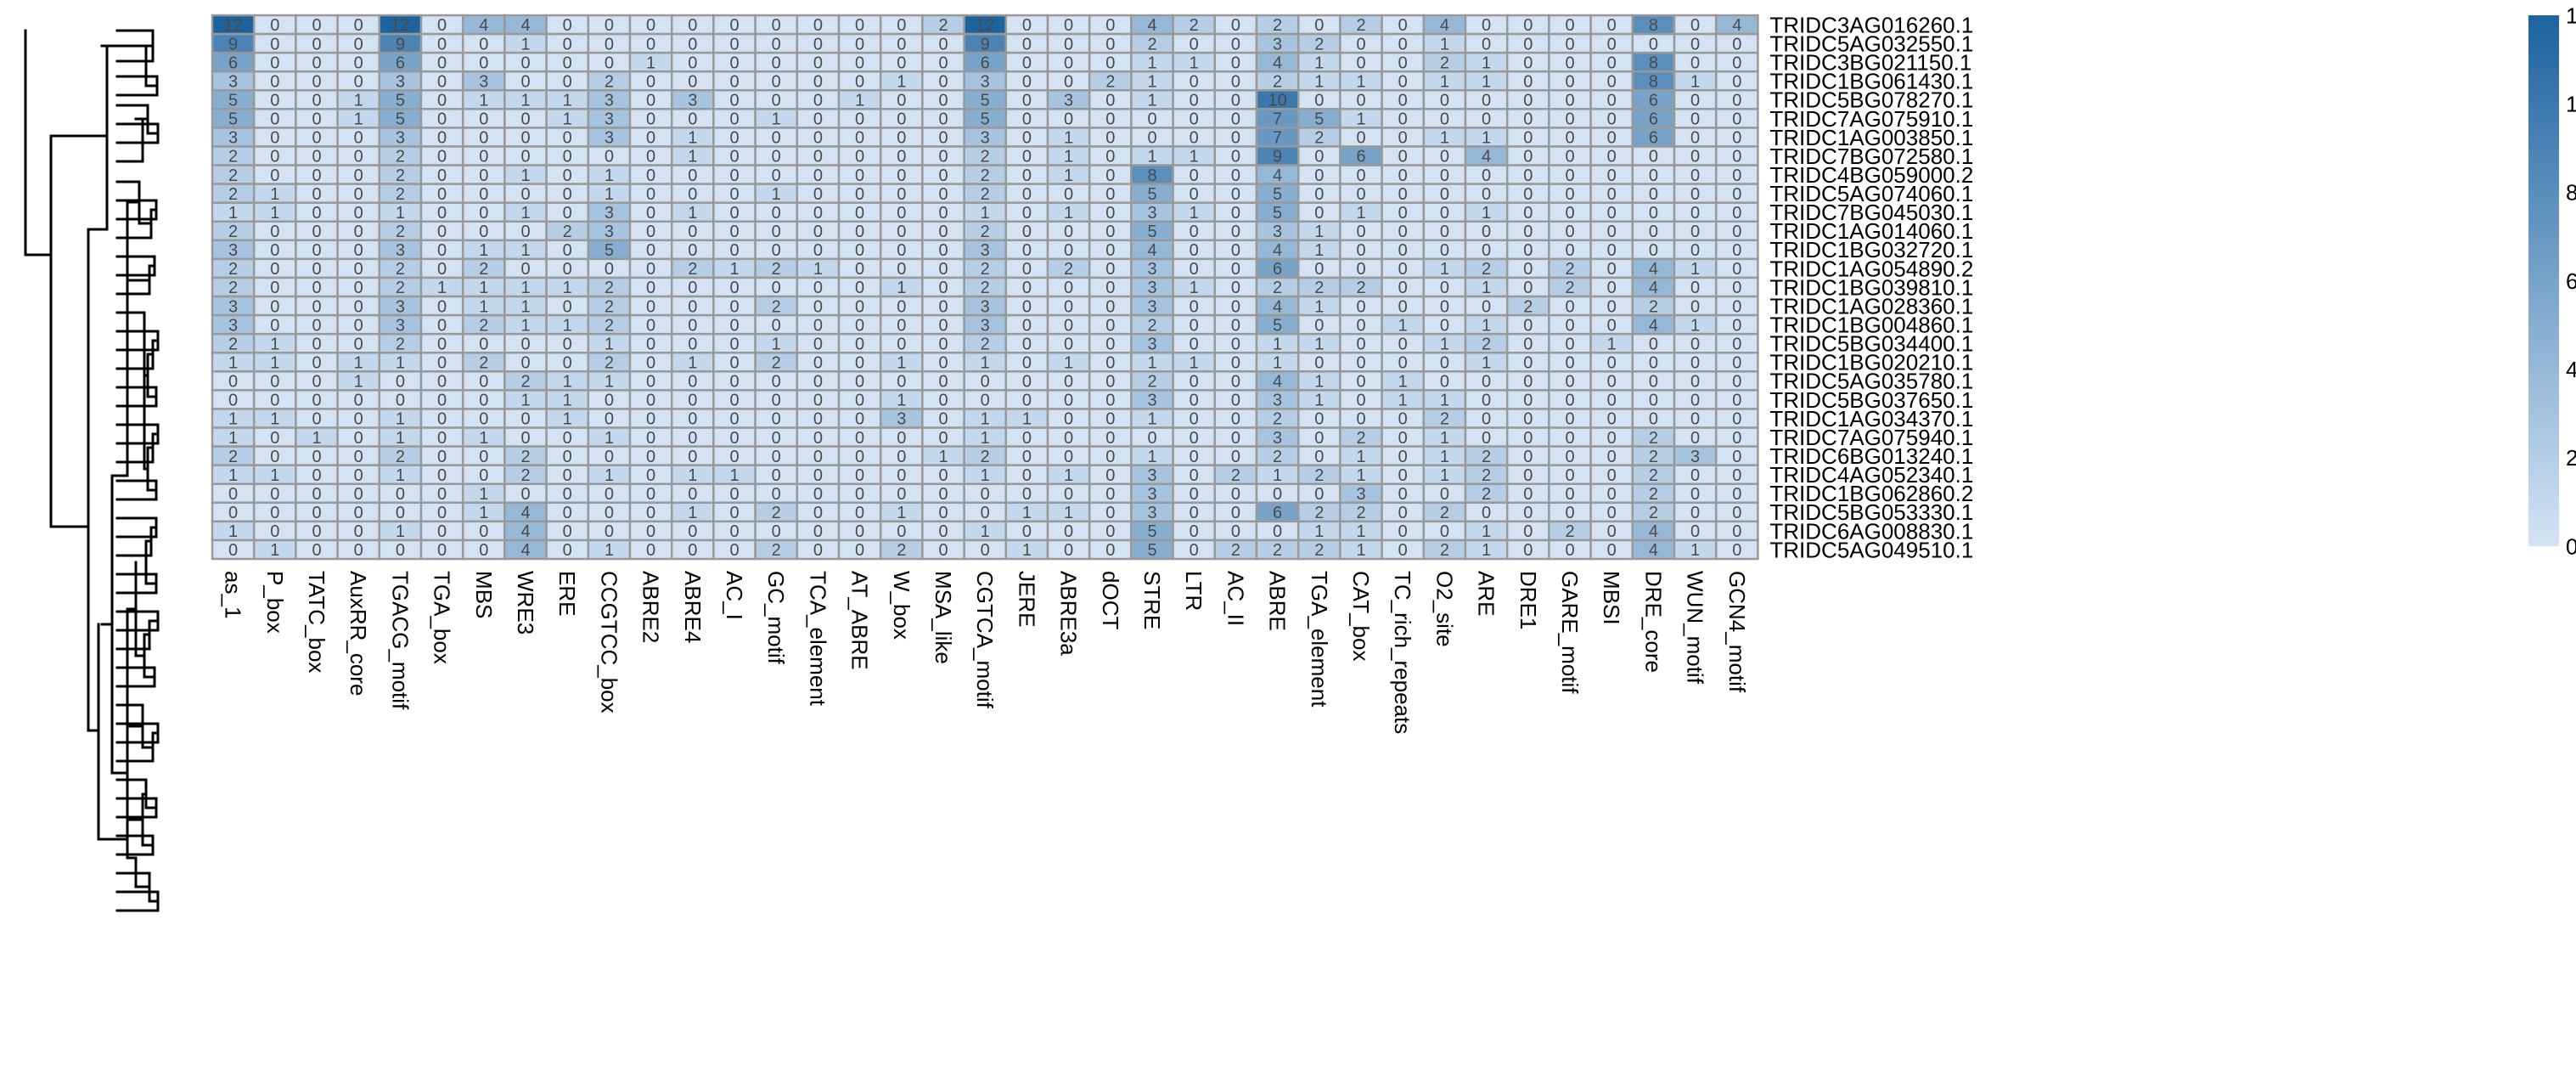 This screenshot has width=2576, height=1083. Describe the element at coordinates (2543, 280) in the screenshot. I see `colorbar-gradient` at that location.